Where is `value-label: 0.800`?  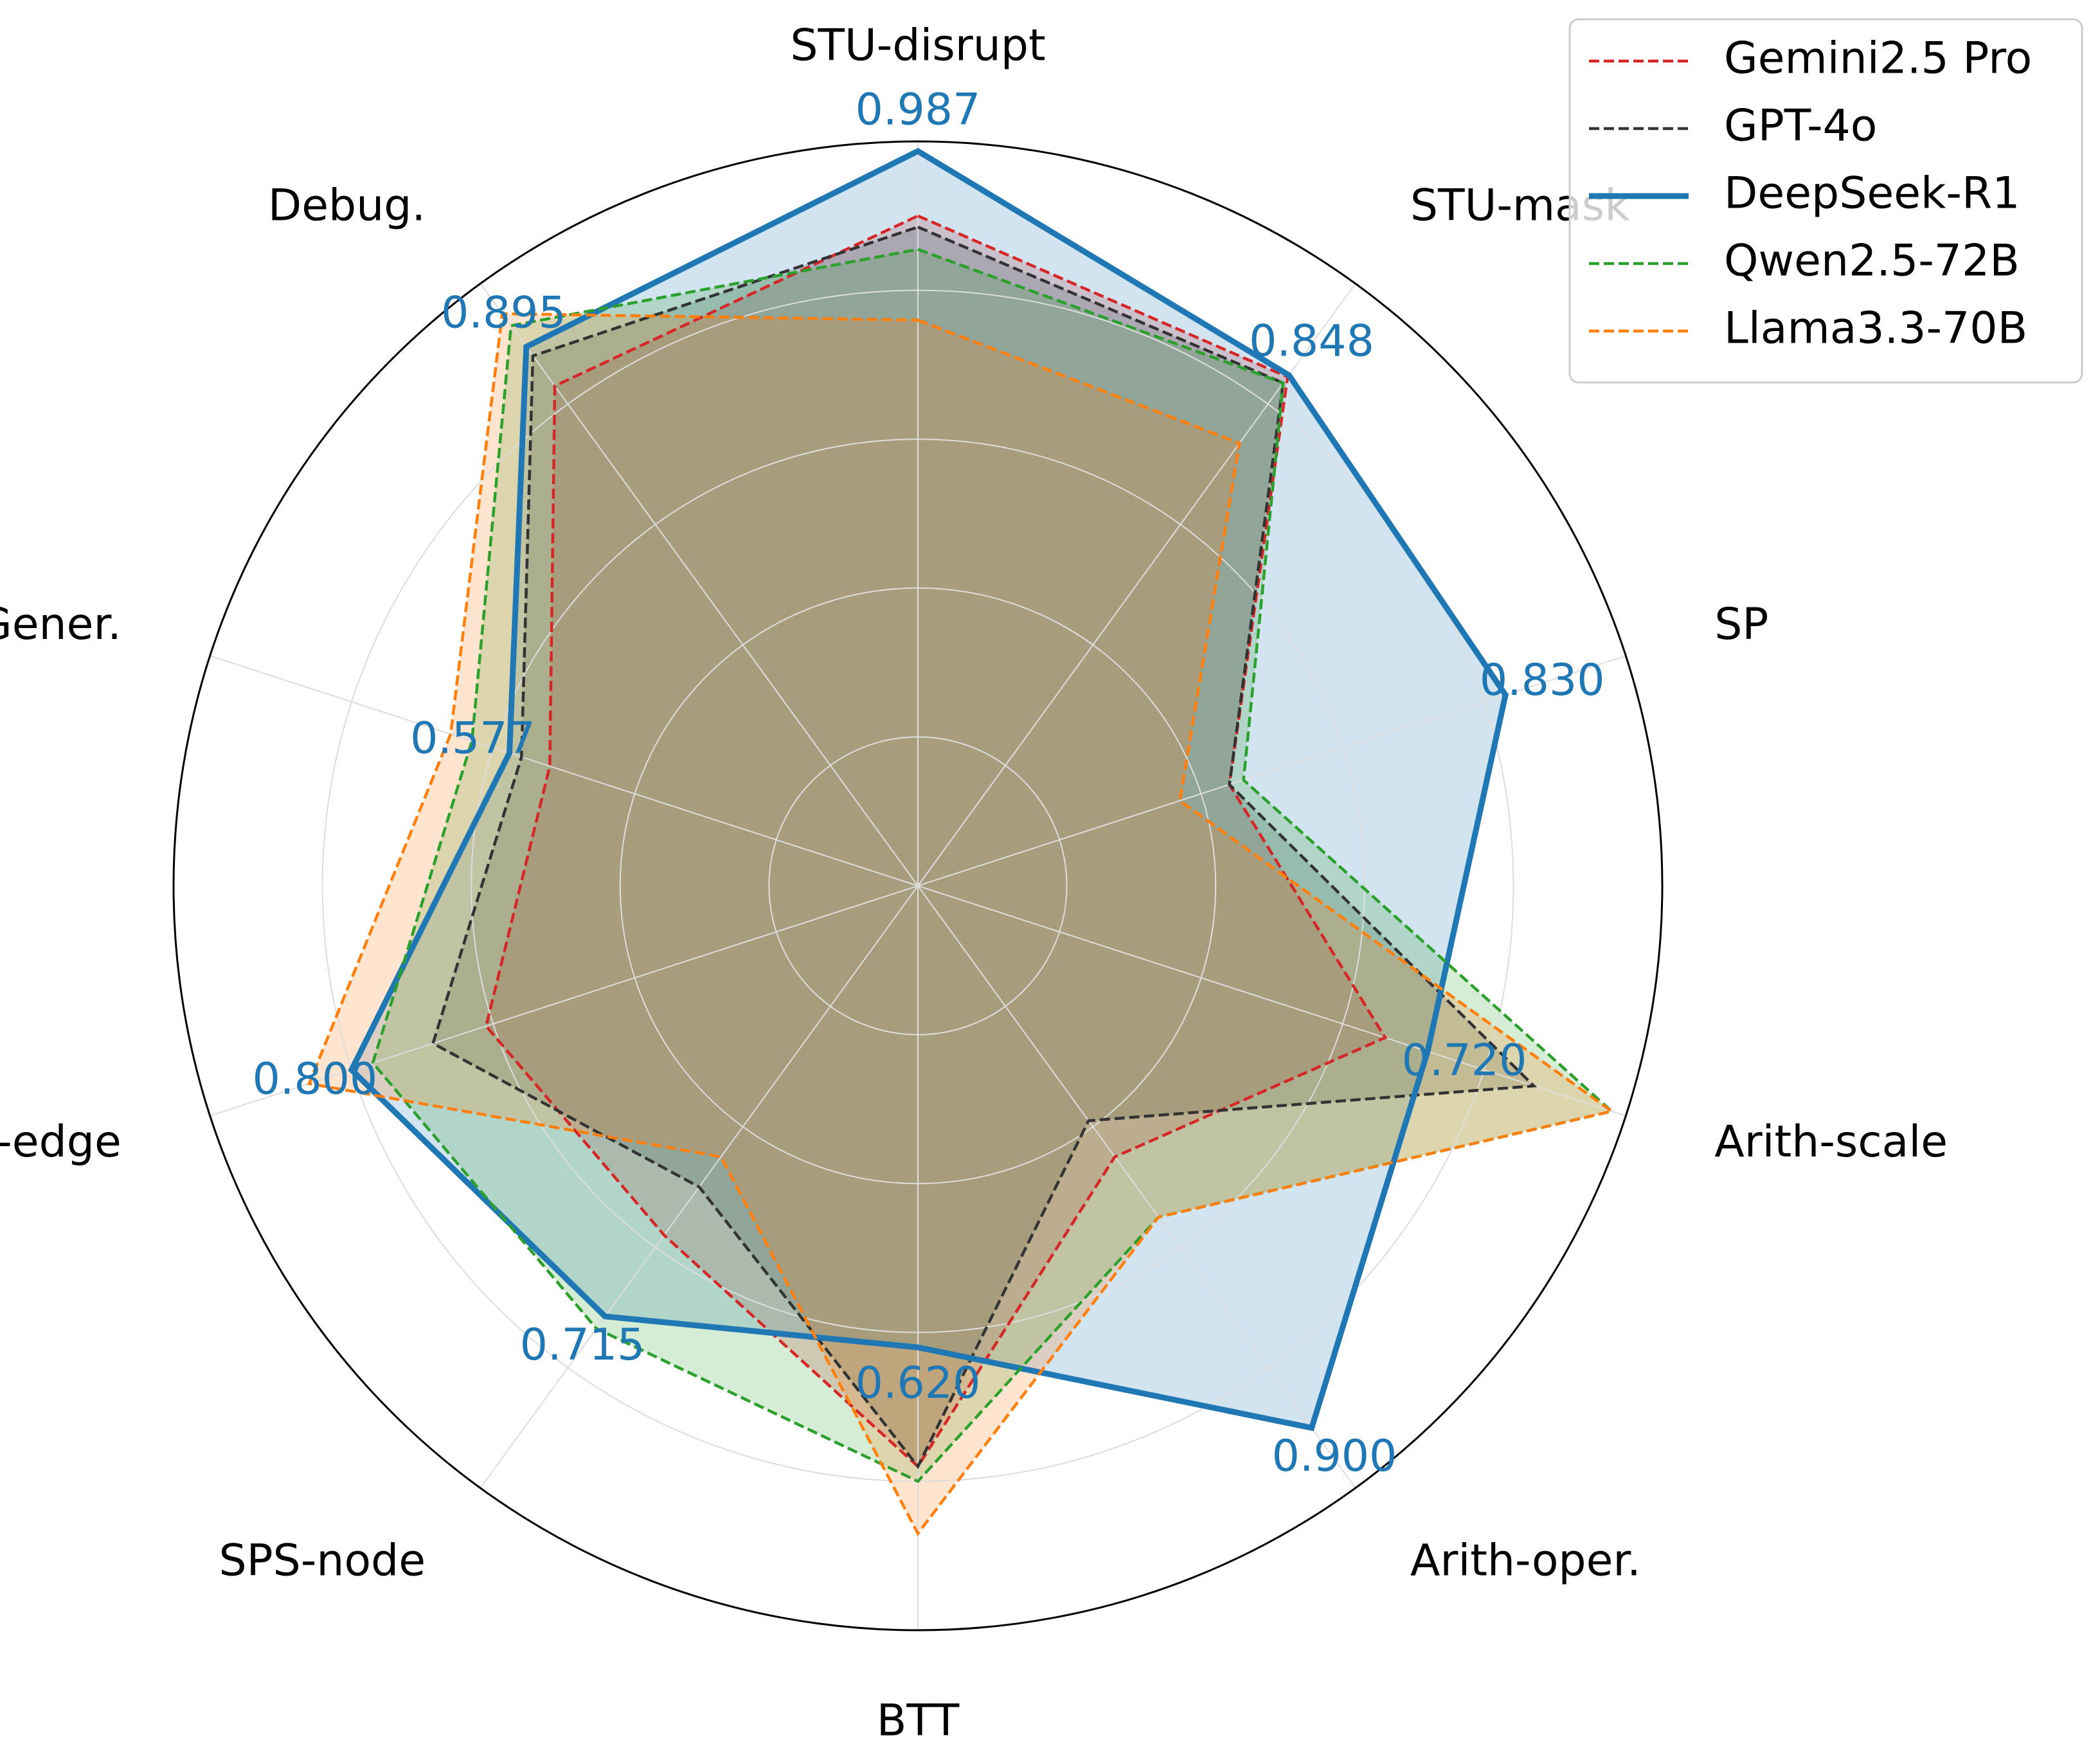
value-label: 0.800 is located at coordinates (315, 1079).